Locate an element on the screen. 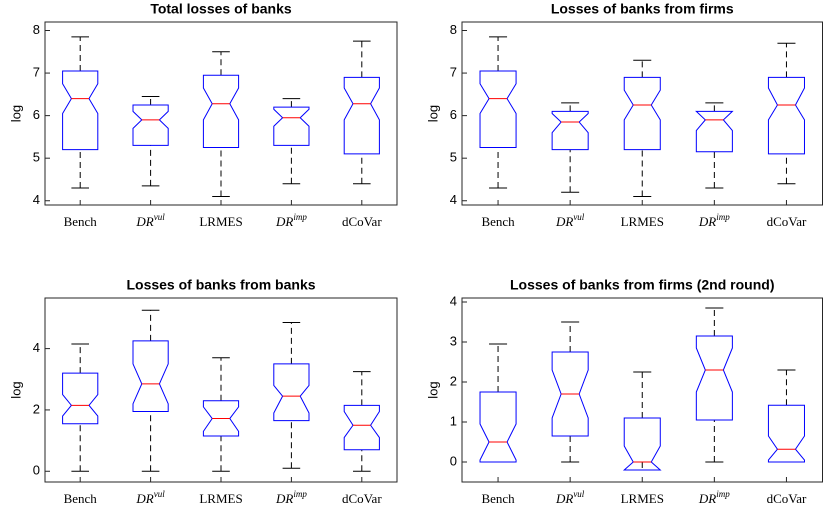 The width and height of the screenshot is (823, 508). subplot-title: Total losses of banks is located at coordinates (221, 9).